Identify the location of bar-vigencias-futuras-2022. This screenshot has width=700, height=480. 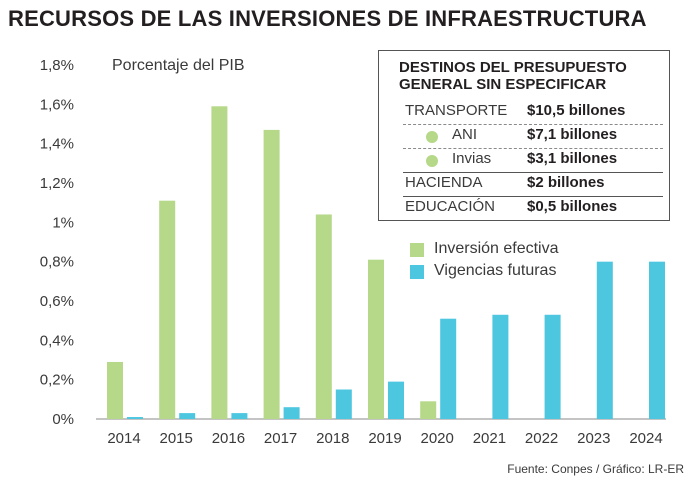
(552, 366).